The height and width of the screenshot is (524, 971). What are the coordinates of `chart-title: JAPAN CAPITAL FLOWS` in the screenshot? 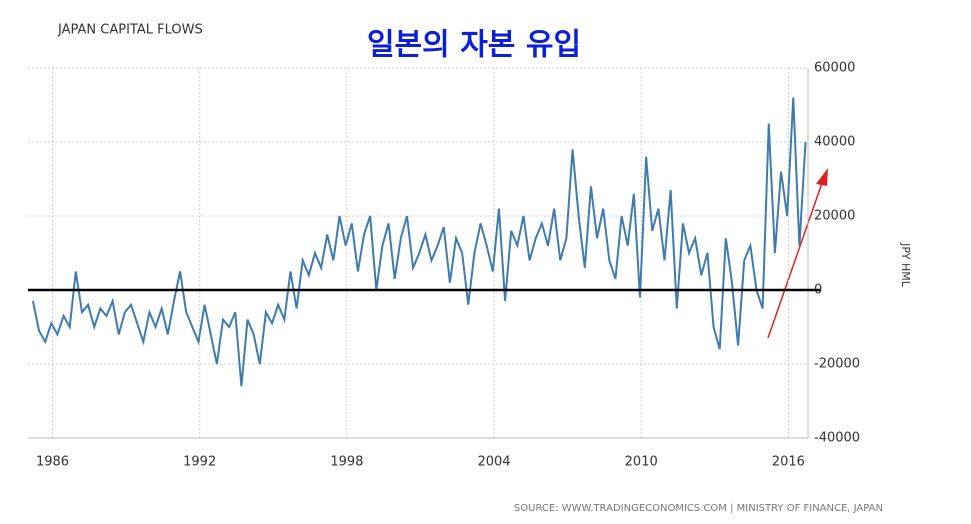 It's located at (130, 30).